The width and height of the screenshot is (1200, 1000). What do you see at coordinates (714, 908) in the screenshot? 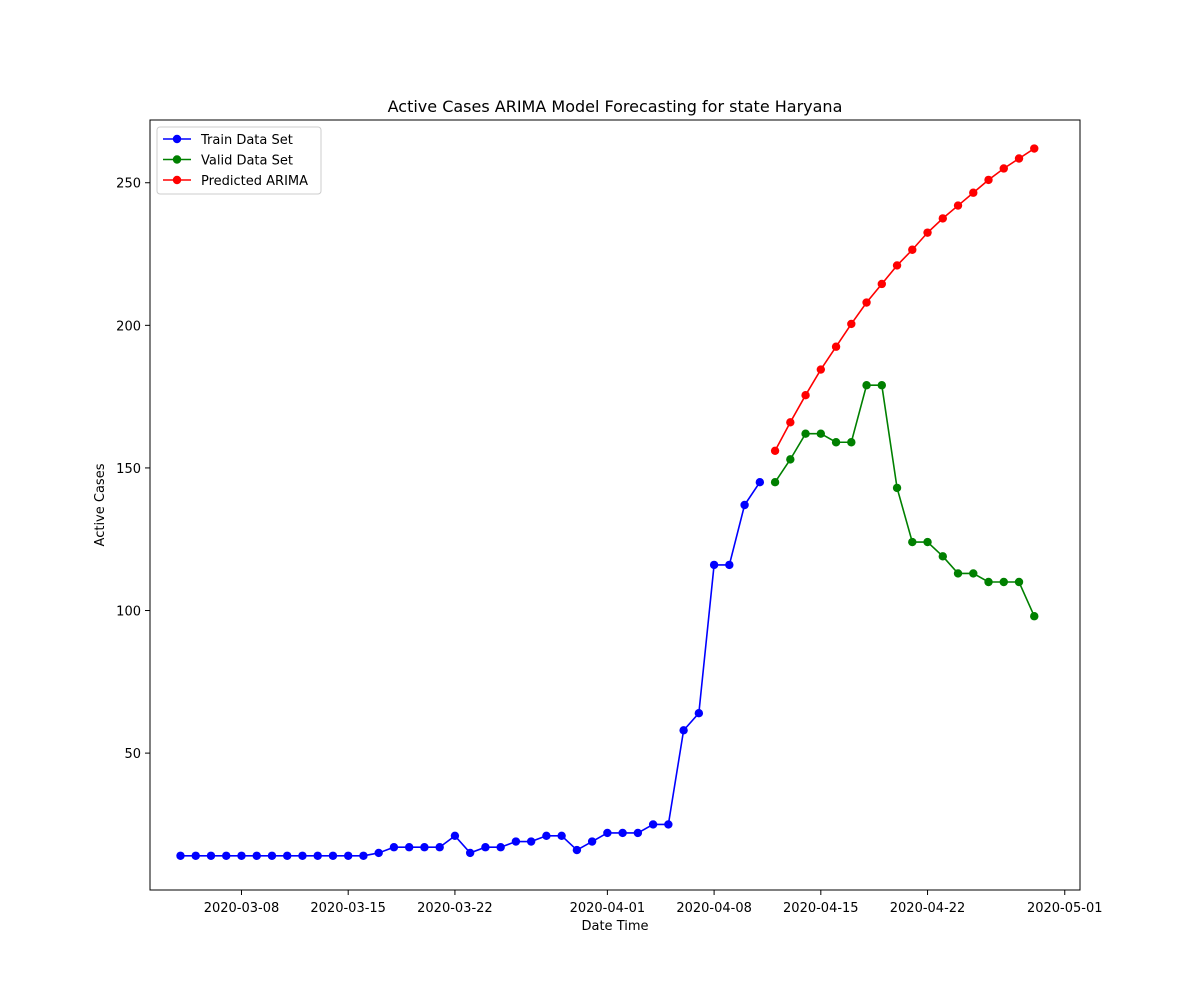
I see `x-tick-label: 2020-04-08` at bounding box center [714, 908].